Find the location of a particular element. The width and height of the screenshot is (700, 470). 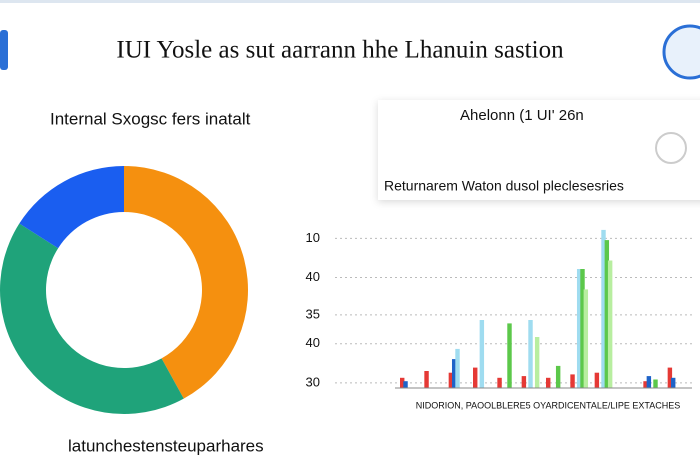

bar-title: Ahelonn (1 UI' 26n is located at coordinates (522, 115).